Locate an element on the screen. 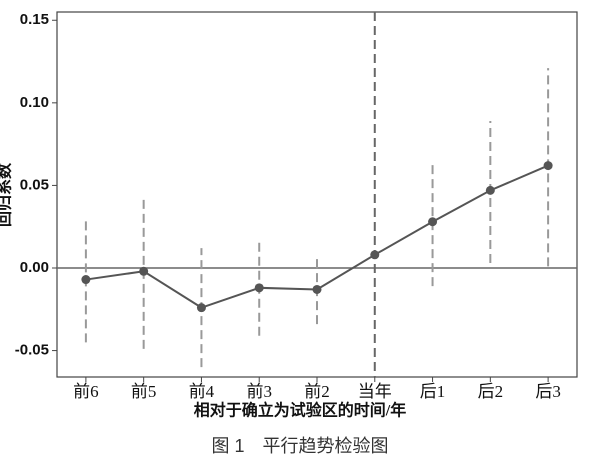 The image size is (603, 467). x-tick-label: 后3 is located at coordinates (548, 391).